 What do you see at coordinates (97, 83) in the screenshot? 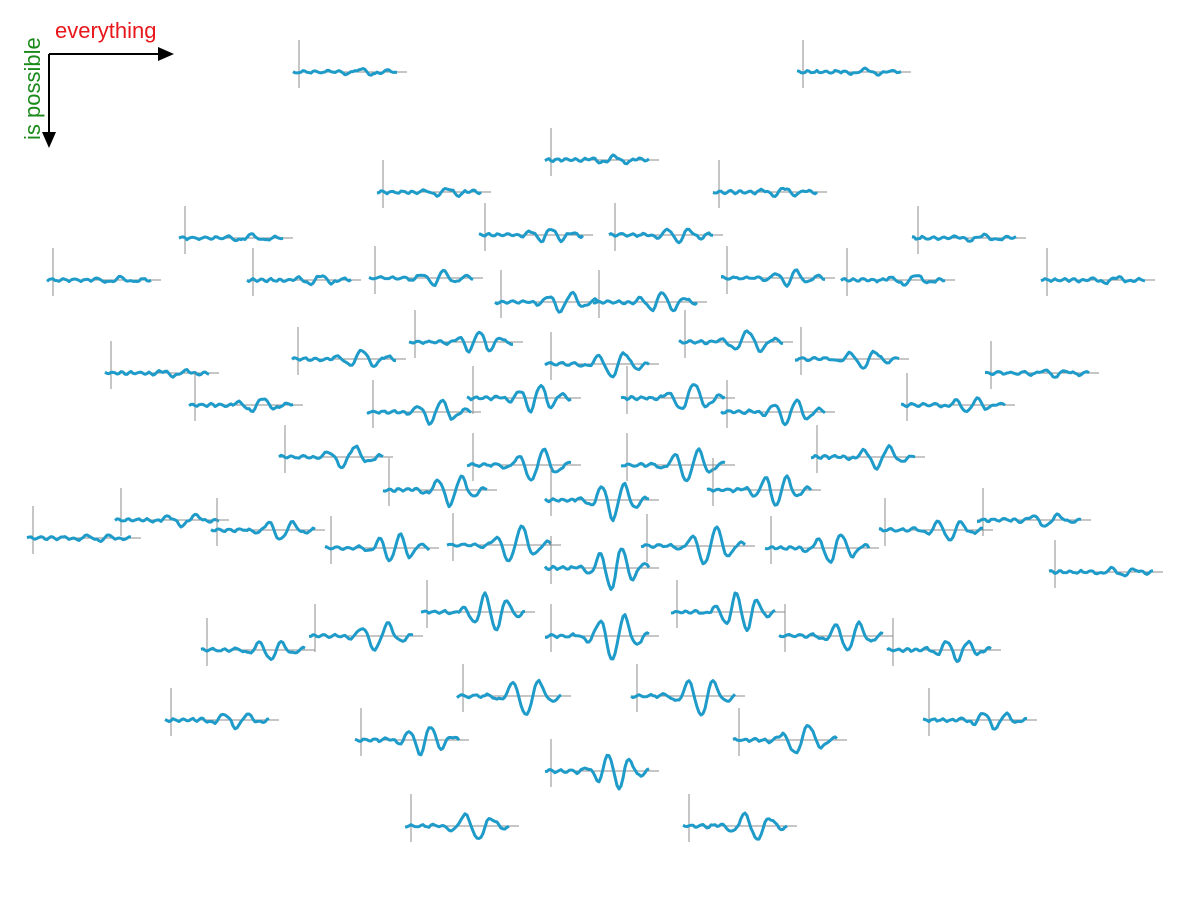
I see `axis-key: everything is possible` at bounding box center [97, 83].